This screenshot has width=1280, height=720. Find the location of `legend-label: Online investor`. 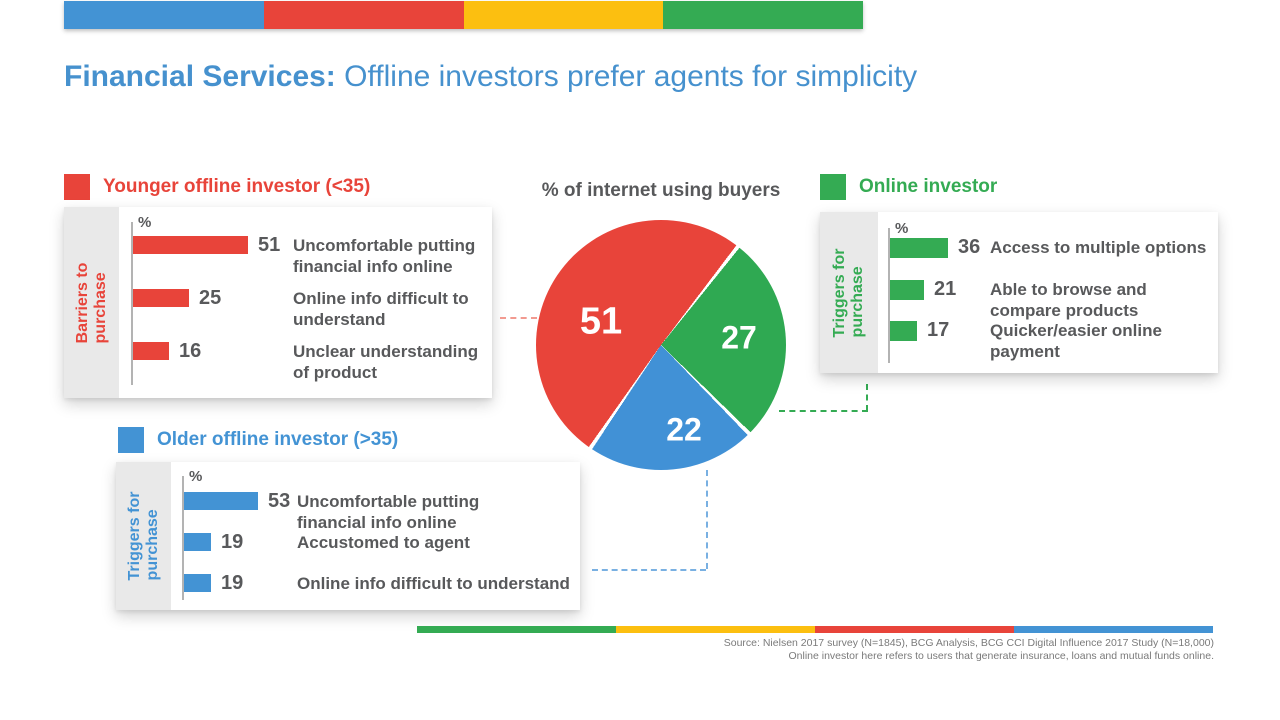

legend-label: Online investor is located at coordinates (928, 186).